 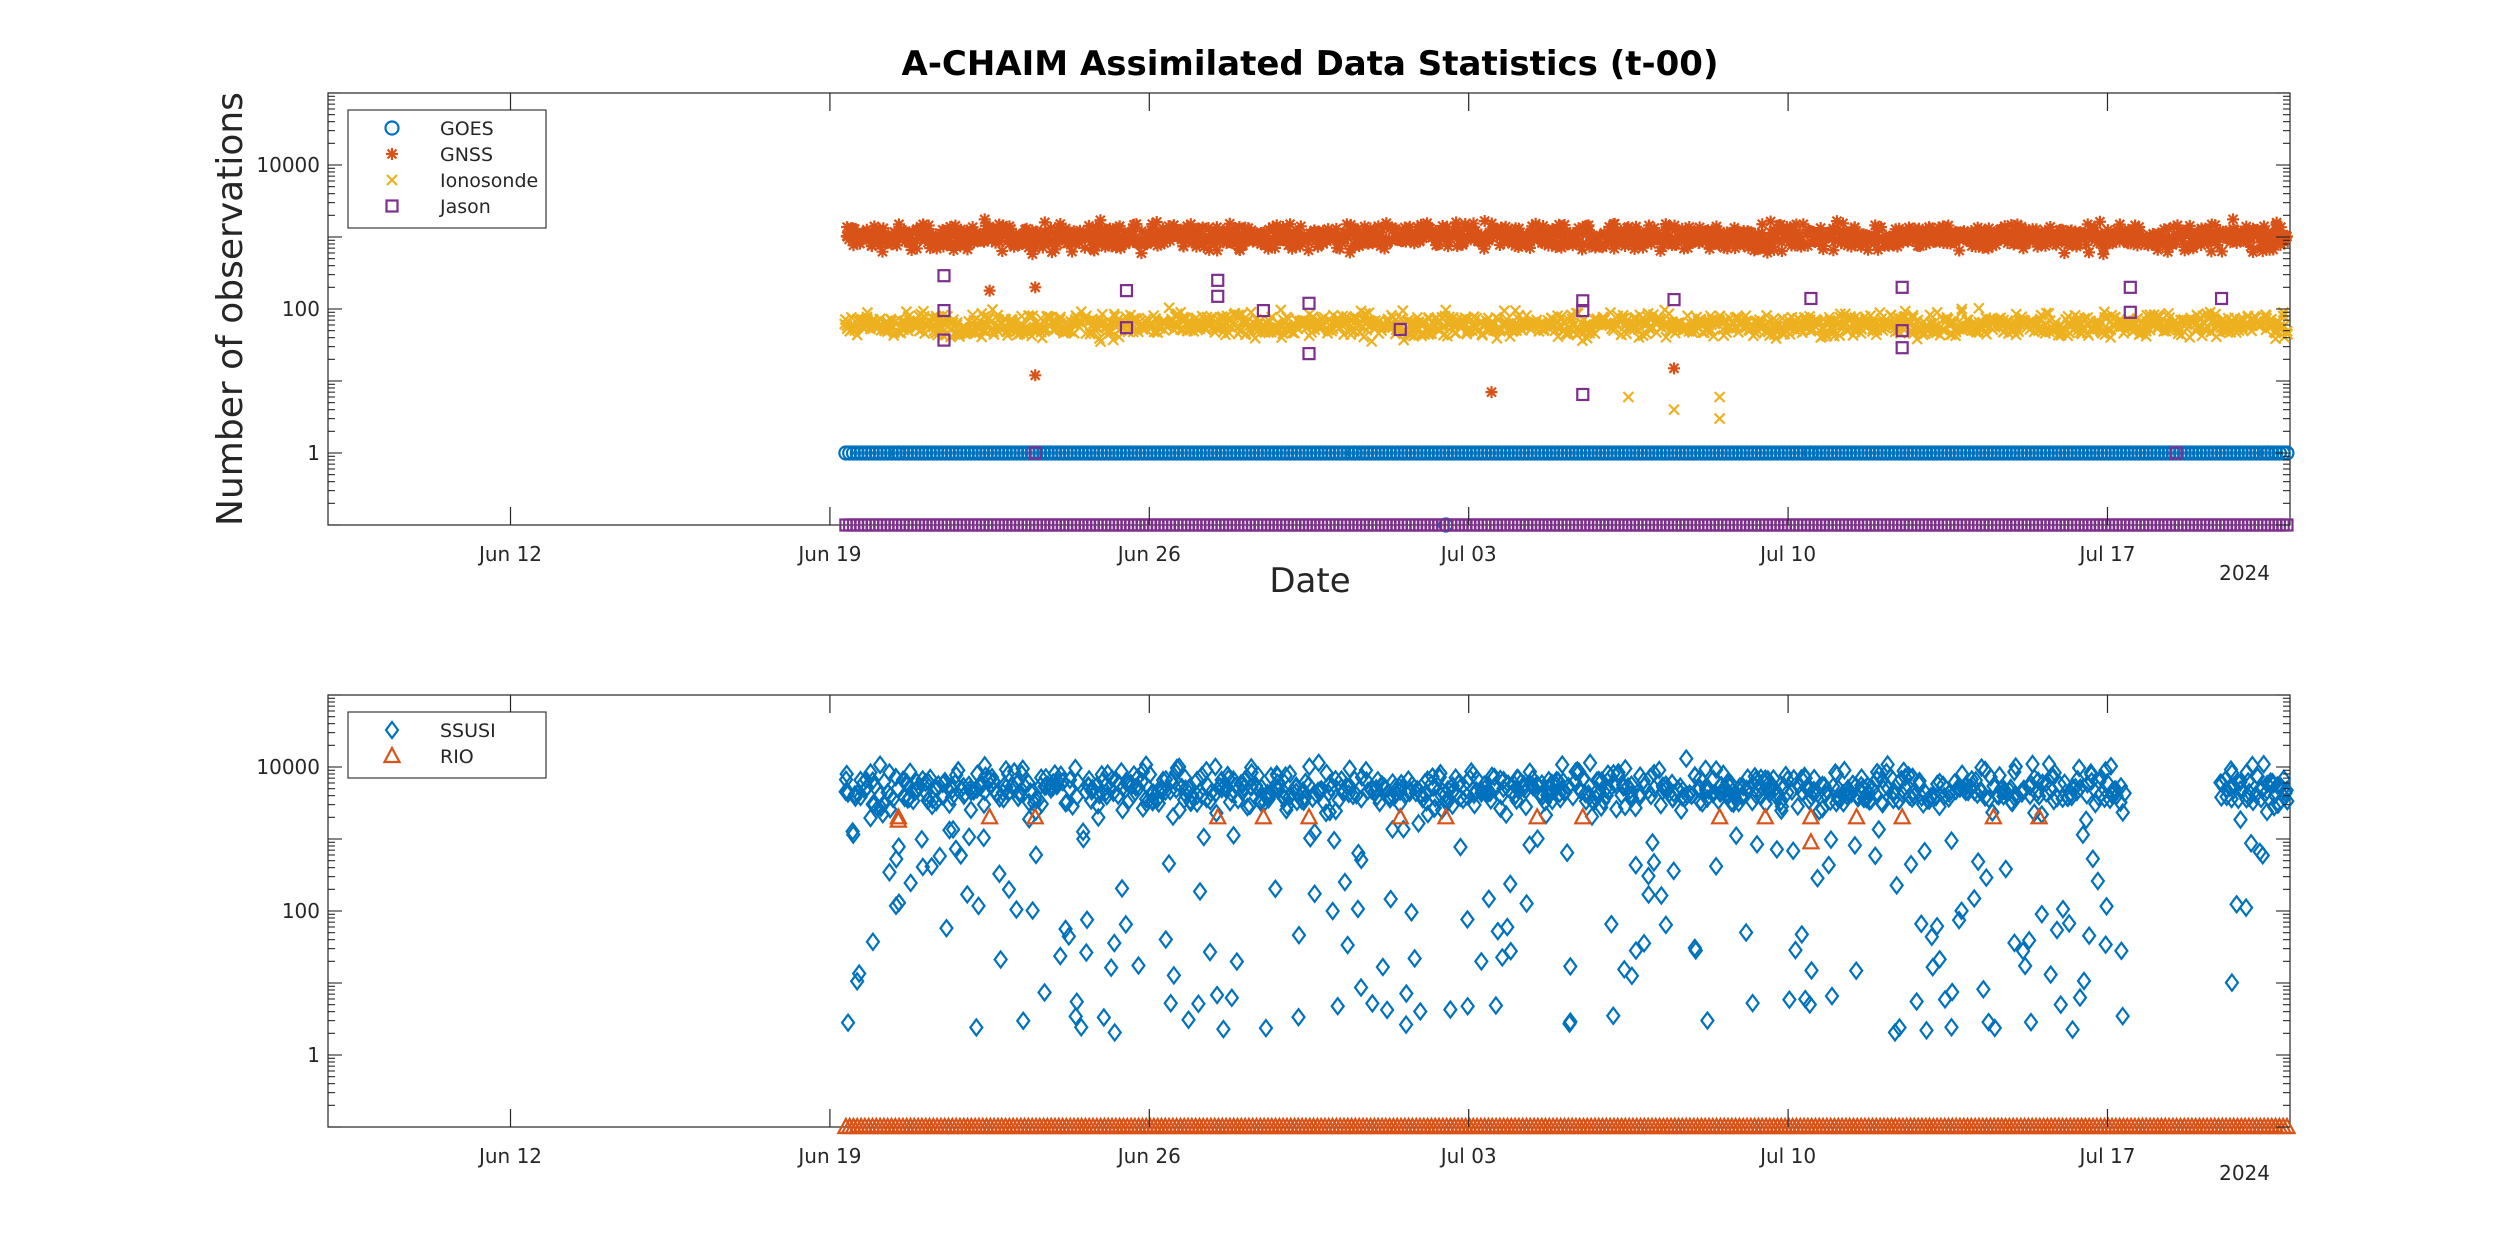 What do you see at coordinates (489, 181) in the screenshot?
I see `legend-label-ionosonde: Ionosonde` at bounding box center [489, 181].